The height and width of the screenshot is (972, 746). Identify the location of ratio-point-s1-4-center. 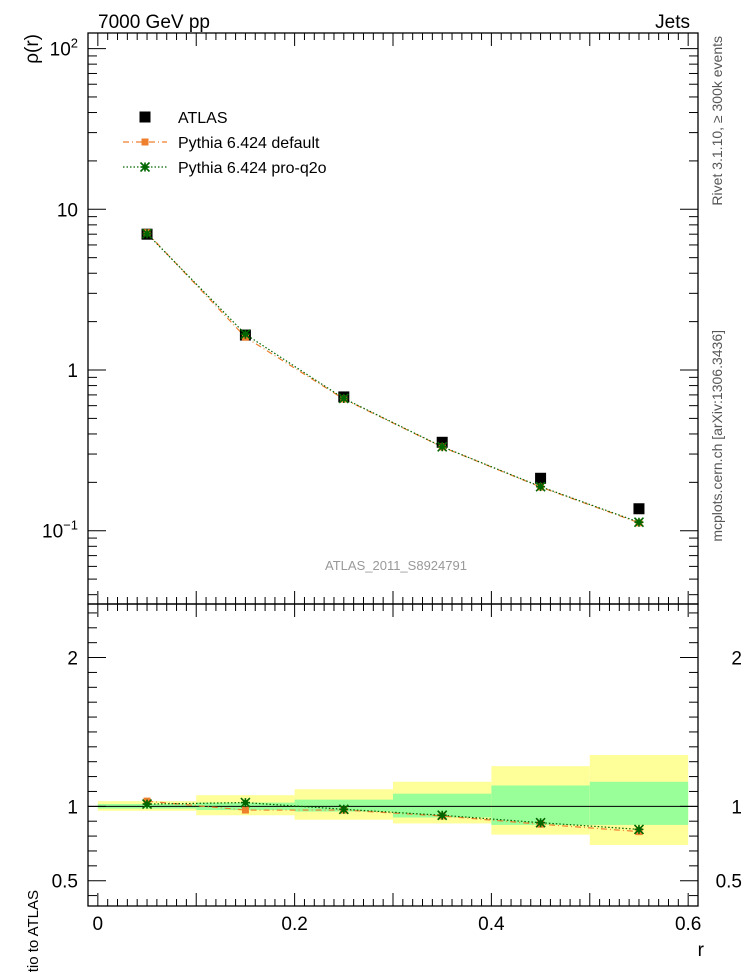
(540, 822).